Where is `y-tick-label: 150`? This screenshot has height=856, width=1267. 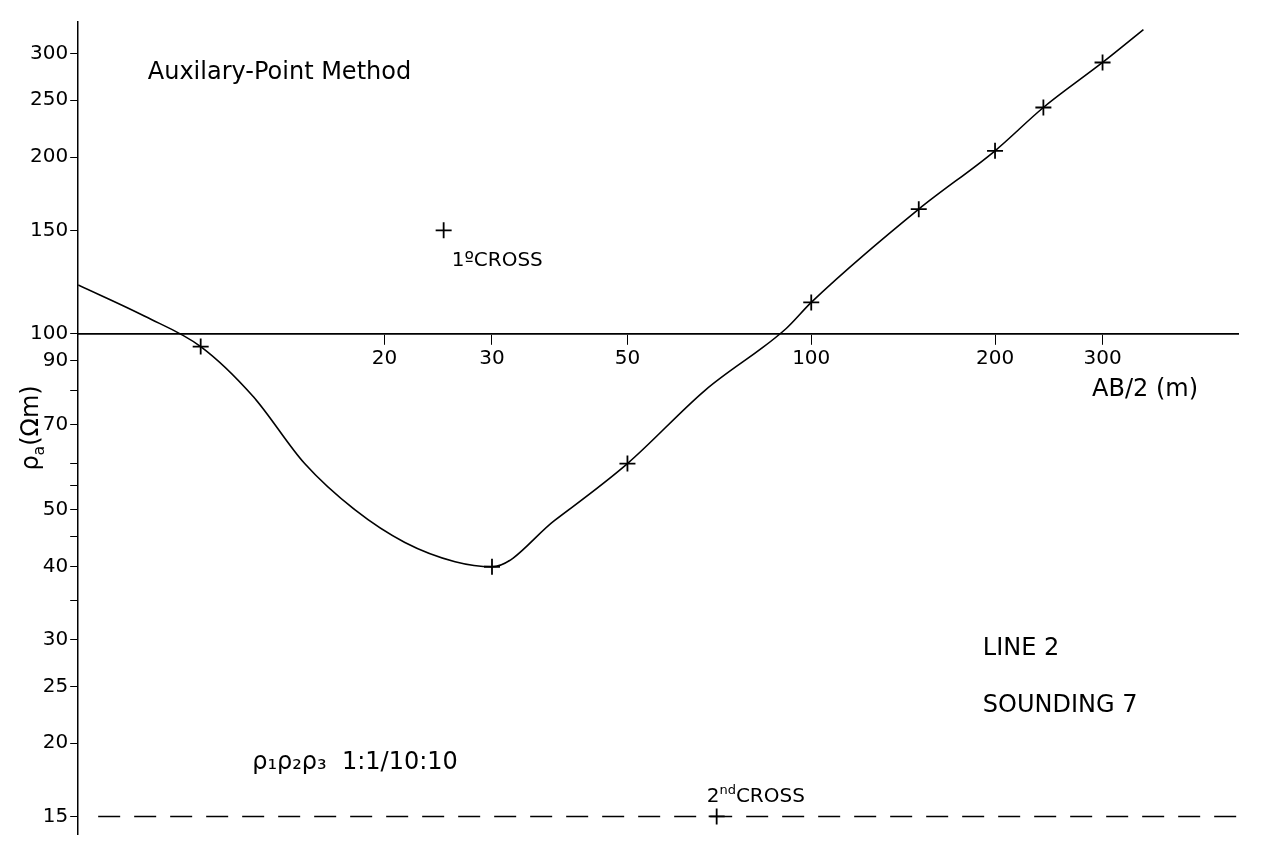 y-tick-label: 150 is located at coordinates (49, 228).